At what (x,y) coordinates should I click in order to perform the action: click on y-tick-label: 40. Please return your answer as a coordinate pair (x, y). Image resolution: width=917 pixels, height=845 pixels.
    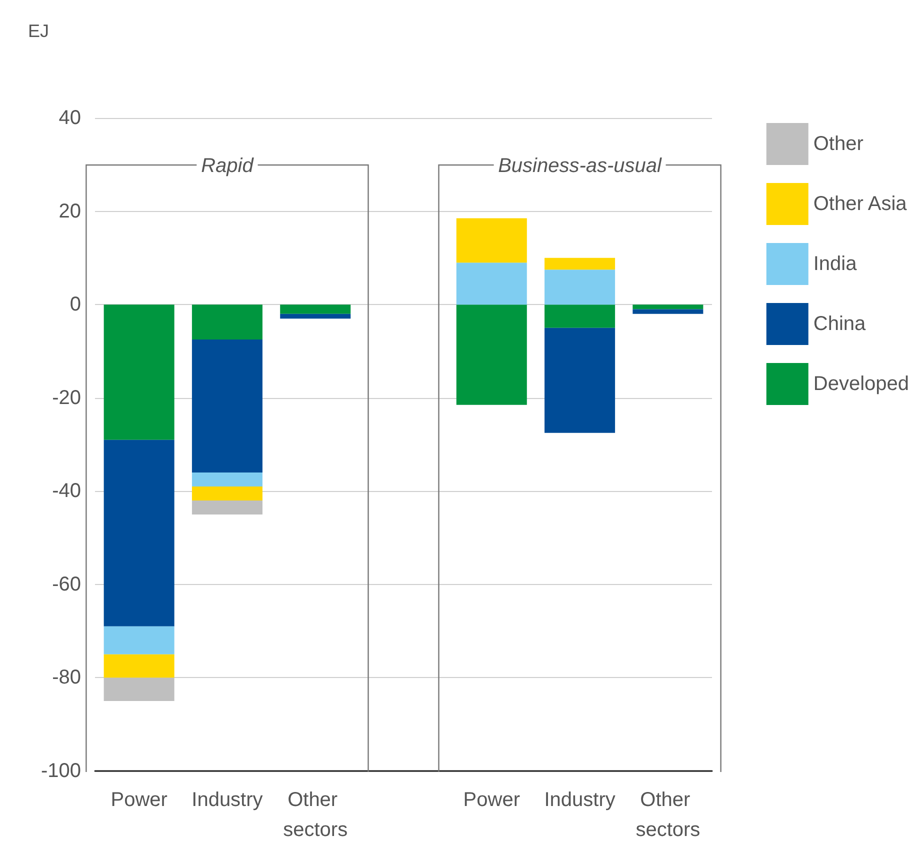
    Looking at the image, I should click on (69, 118).